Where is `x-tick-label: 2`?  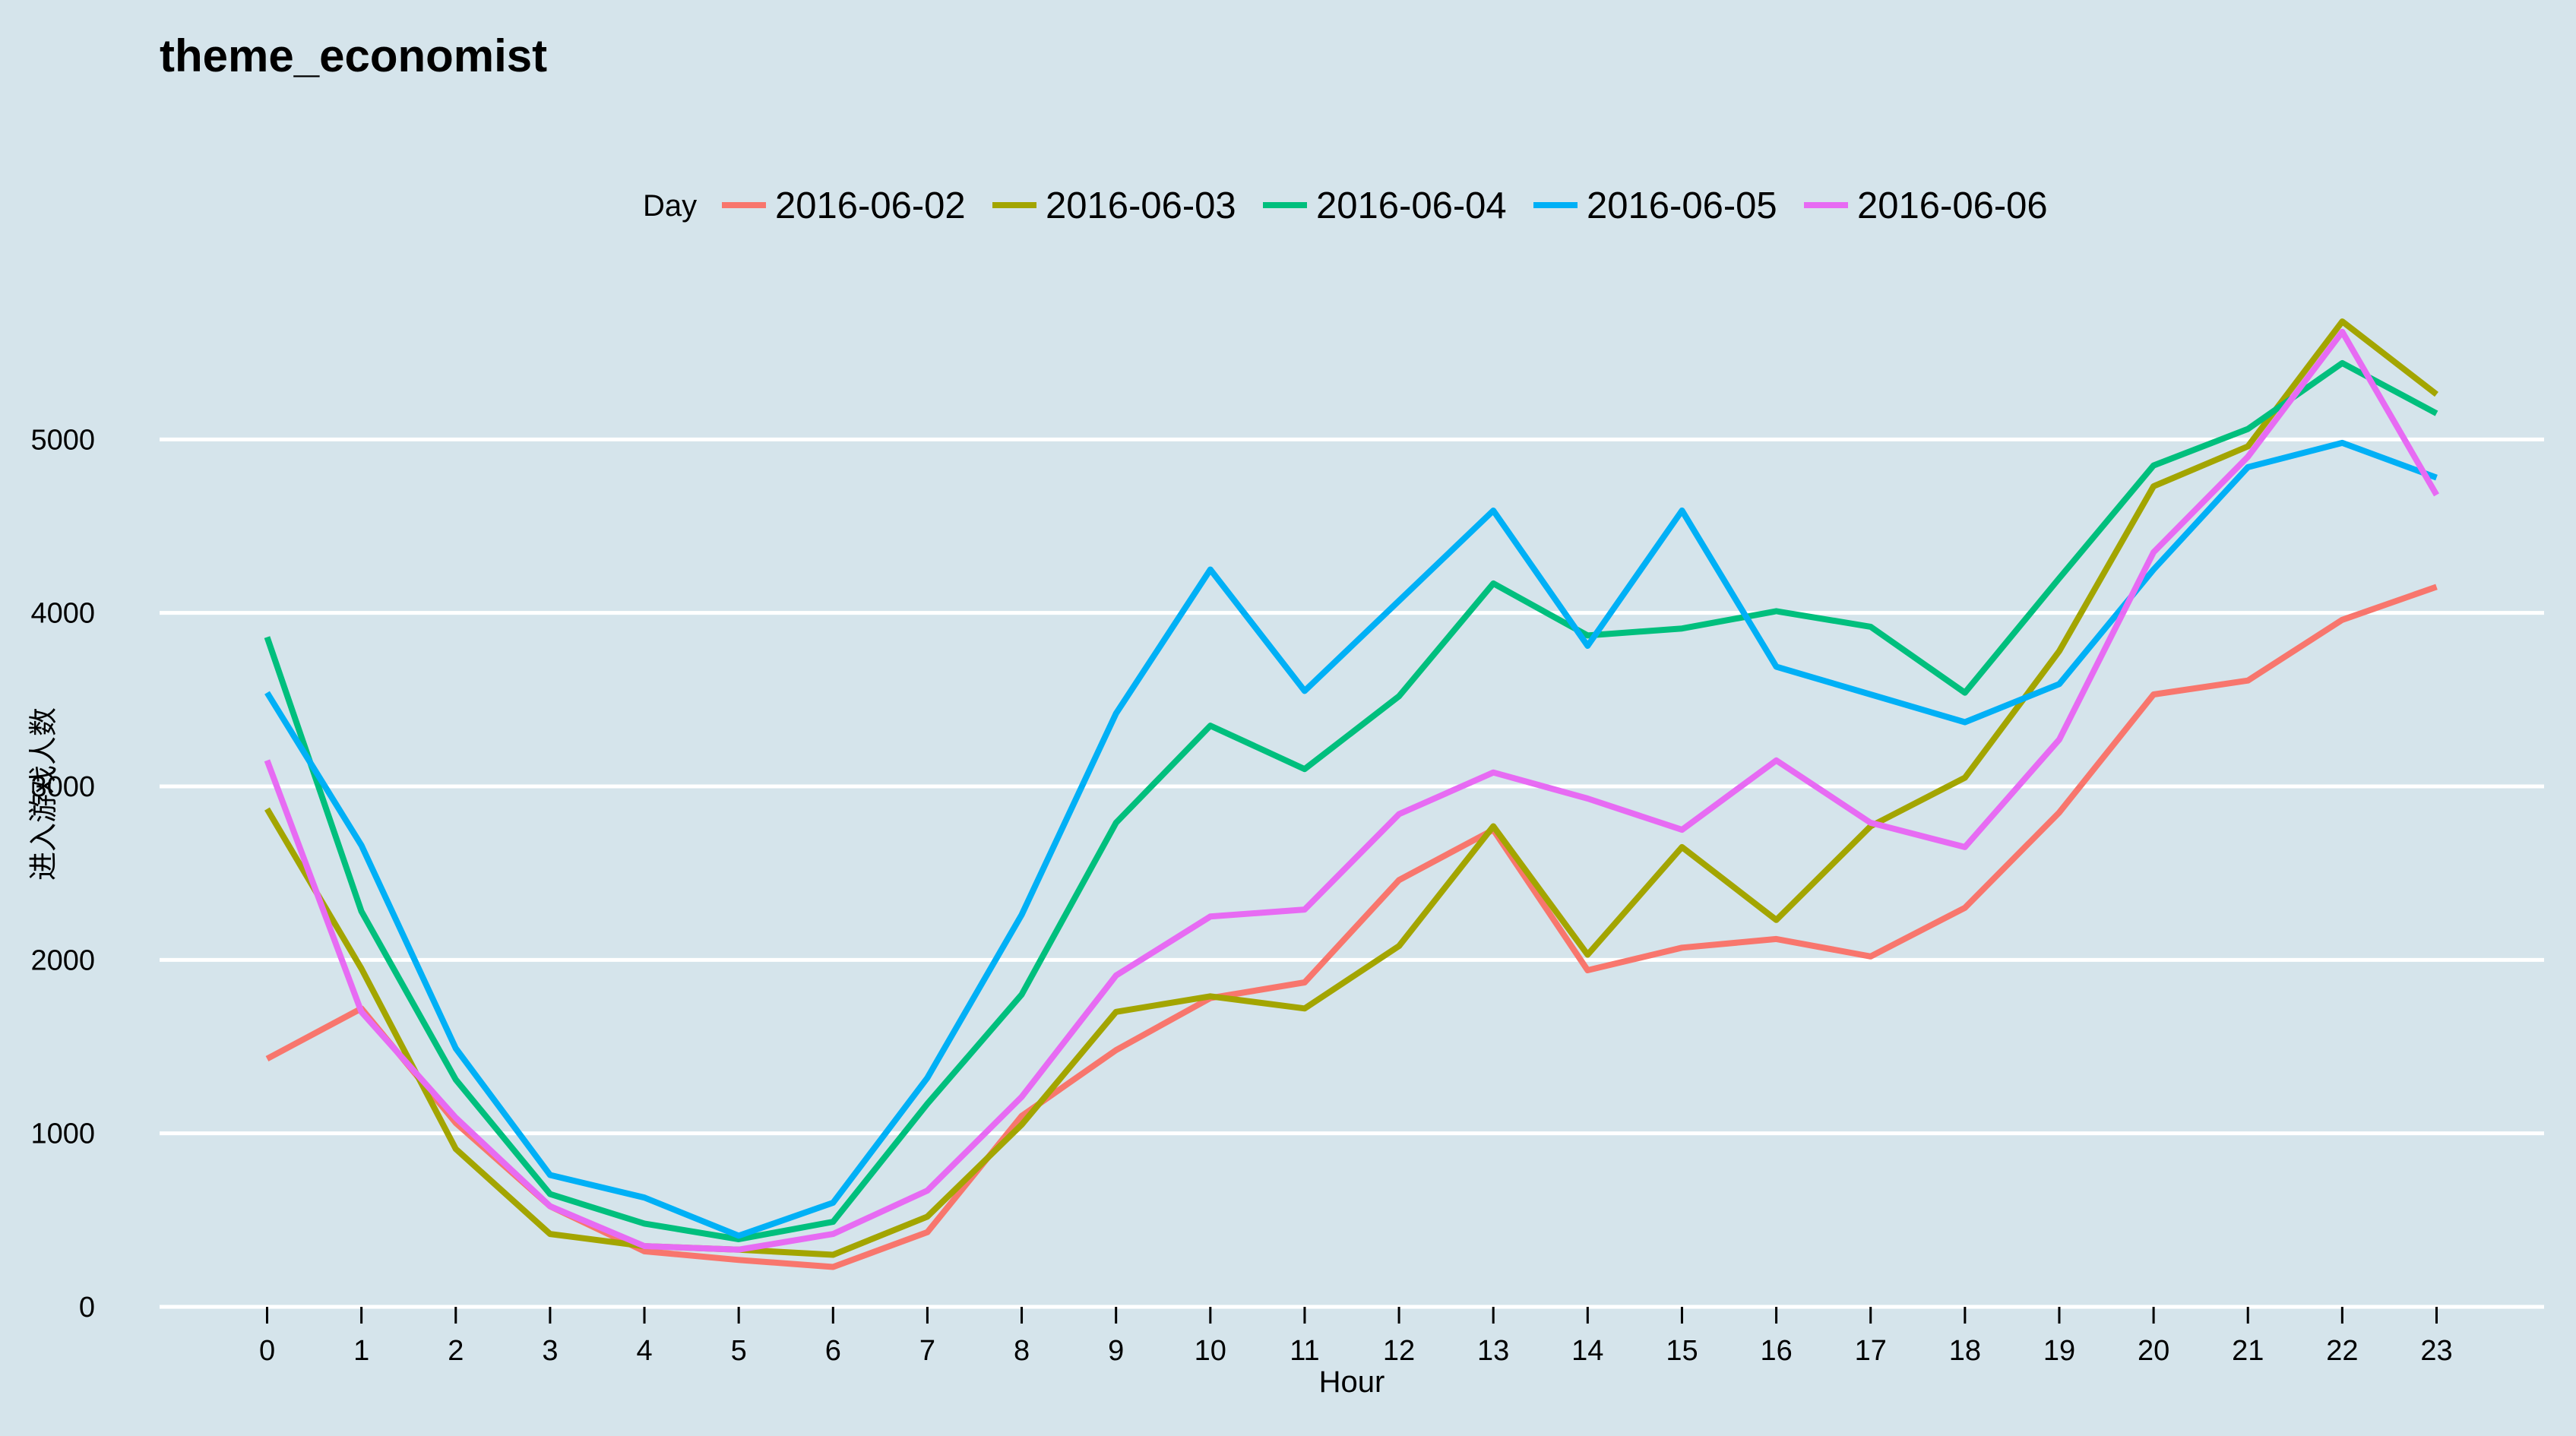 x-tick-label: 2 is located at coordinates (456, 1351).